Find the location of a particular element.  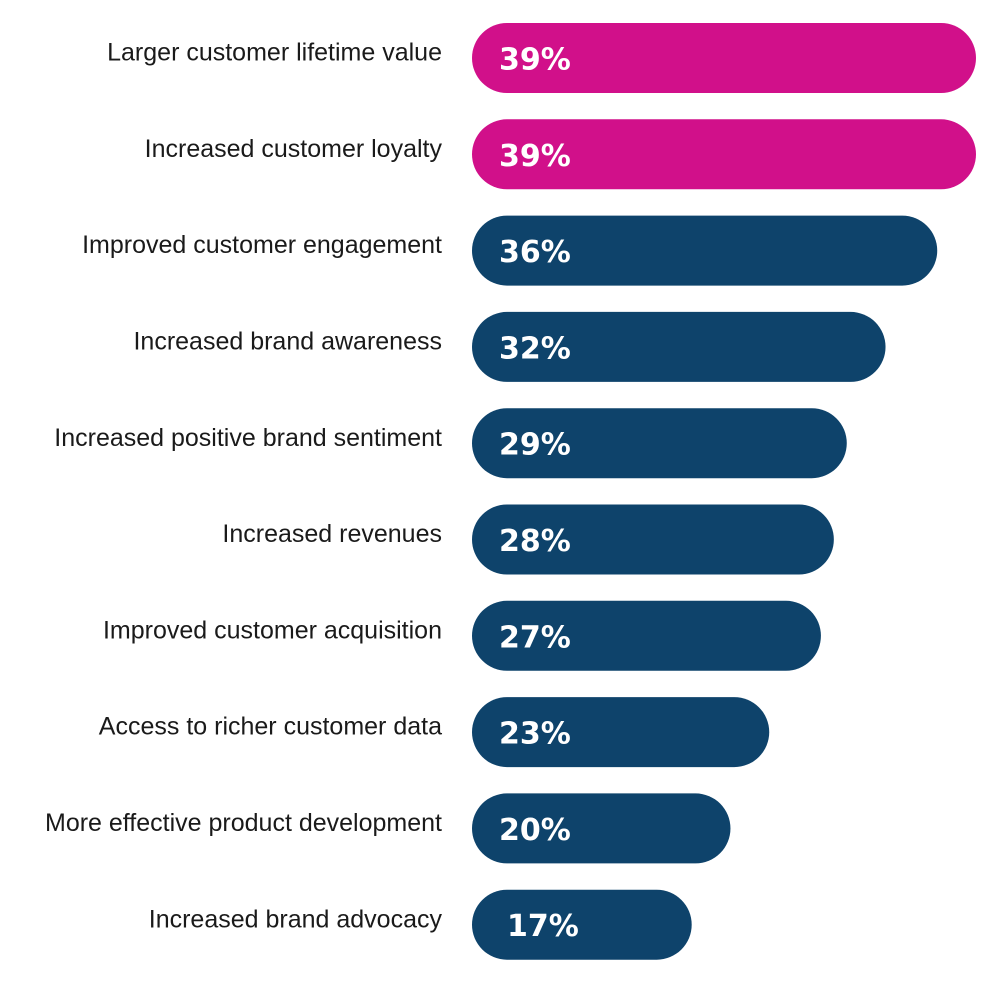

bar-row: More effective product development 20% is located at coordinates (388, 828).